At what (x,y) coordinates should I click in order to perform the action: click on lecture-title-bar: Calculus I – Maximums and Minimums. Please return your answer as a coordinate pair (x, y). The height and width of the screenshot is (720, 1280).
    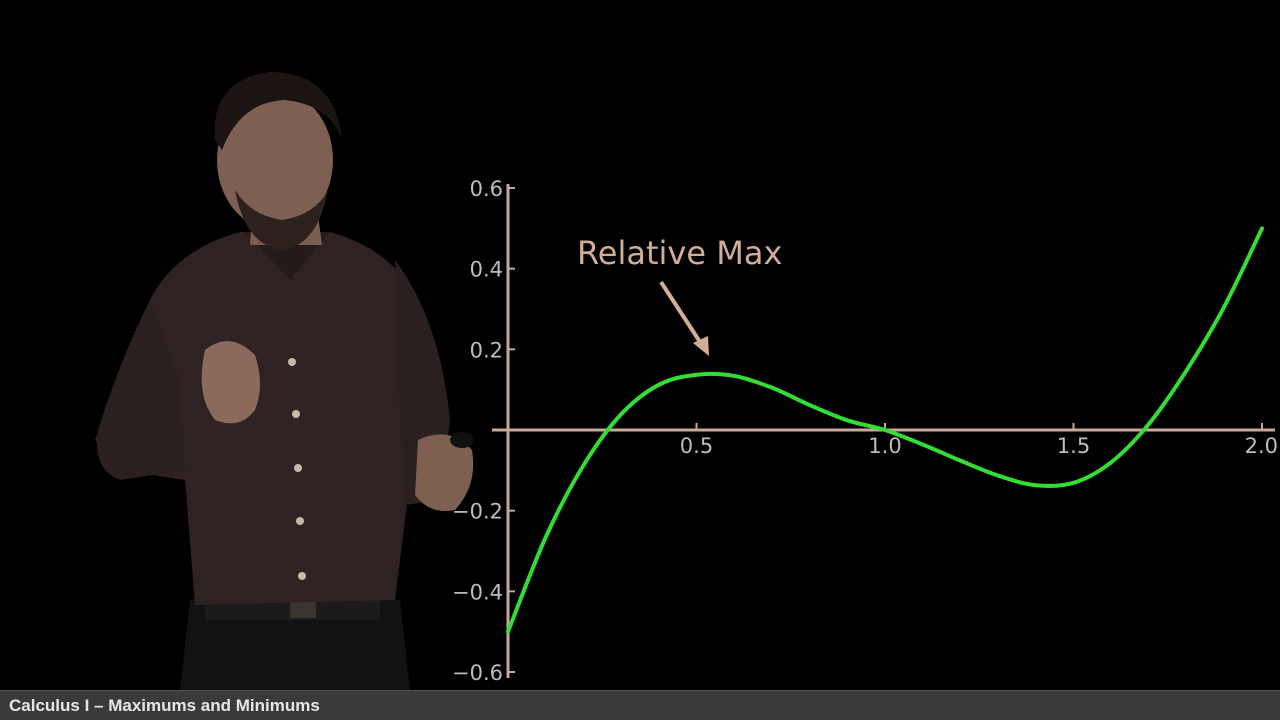
    Looking at the image, I should click on (640, 705).